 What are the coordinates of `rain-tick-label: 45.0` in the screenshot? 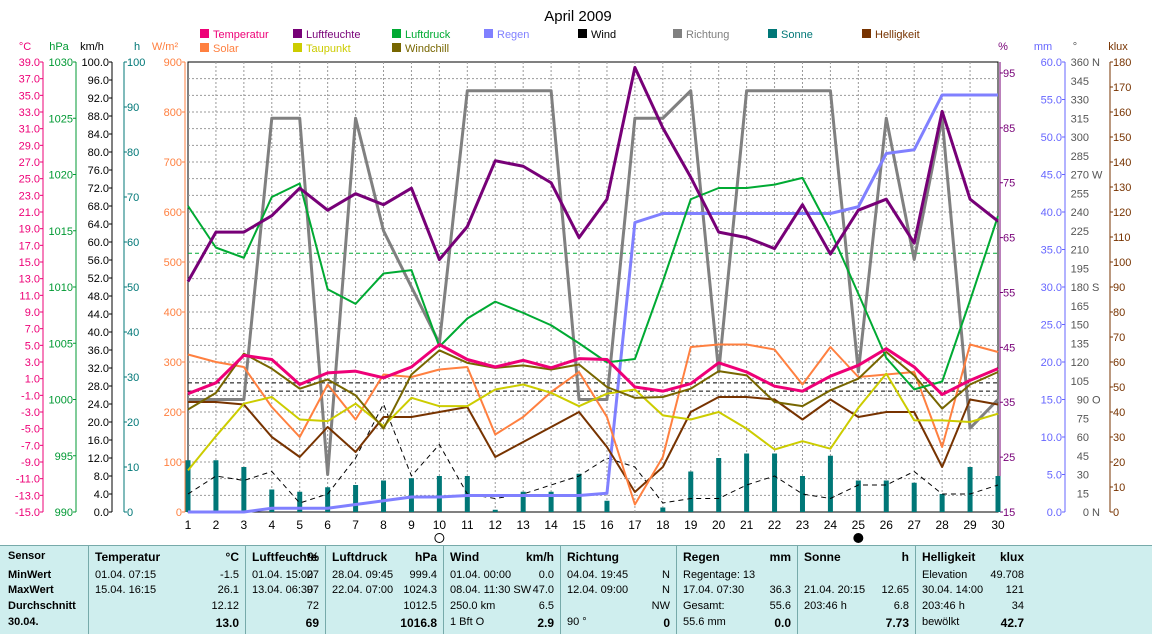 It's located at (1051, 176).